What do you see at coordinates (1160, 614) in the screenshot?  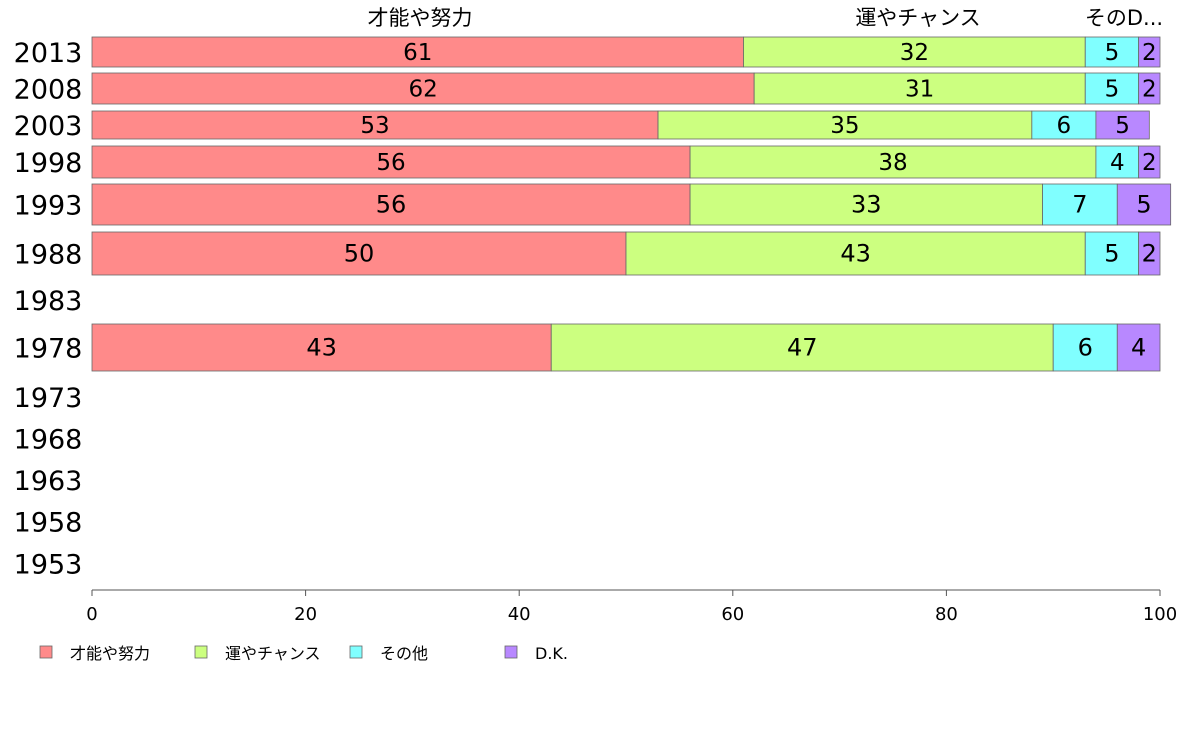 I see `x-tick-label: 100` at bounding box center [1160, 614].